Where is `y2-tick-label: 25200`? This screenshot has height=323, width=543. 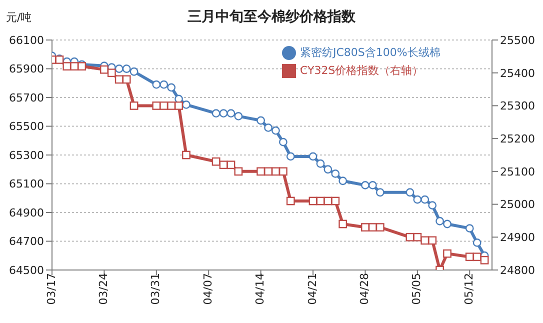 y2-tick-label: 25200 is located at coordinates (517, 139).